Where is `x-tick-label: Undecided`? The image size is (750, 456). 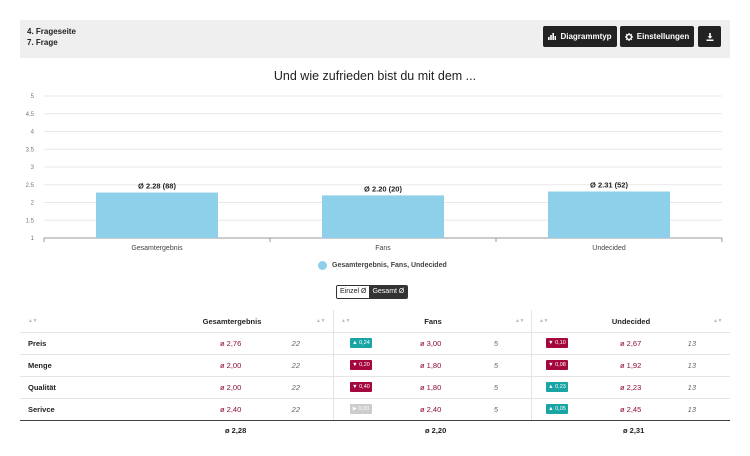 x-tick-label: Undecided is located at coordinates (609, 248).